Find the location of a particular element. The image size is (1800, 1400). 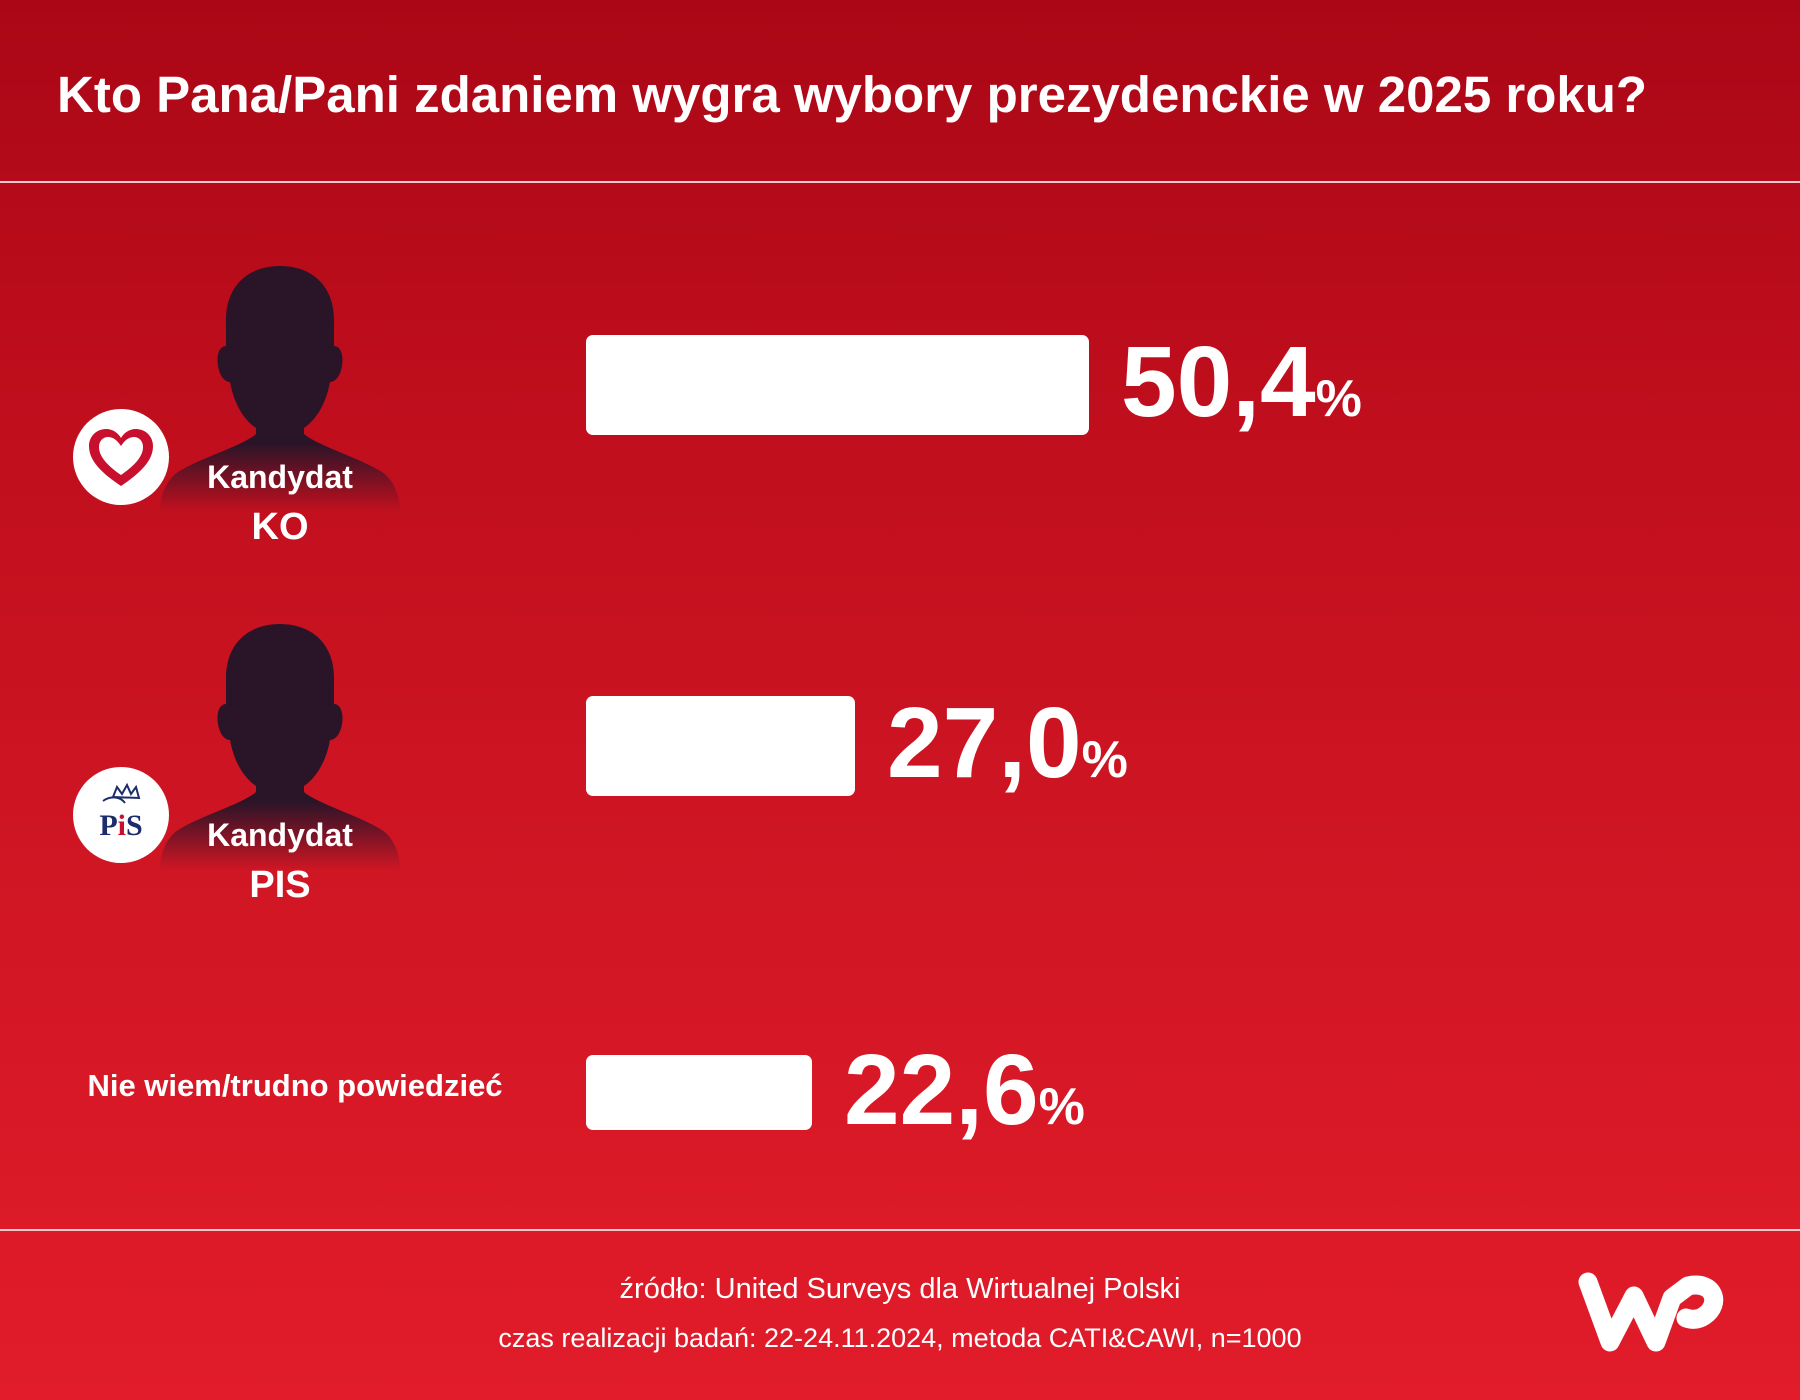

svg-text: PiS is located at coordinates (120, 825).